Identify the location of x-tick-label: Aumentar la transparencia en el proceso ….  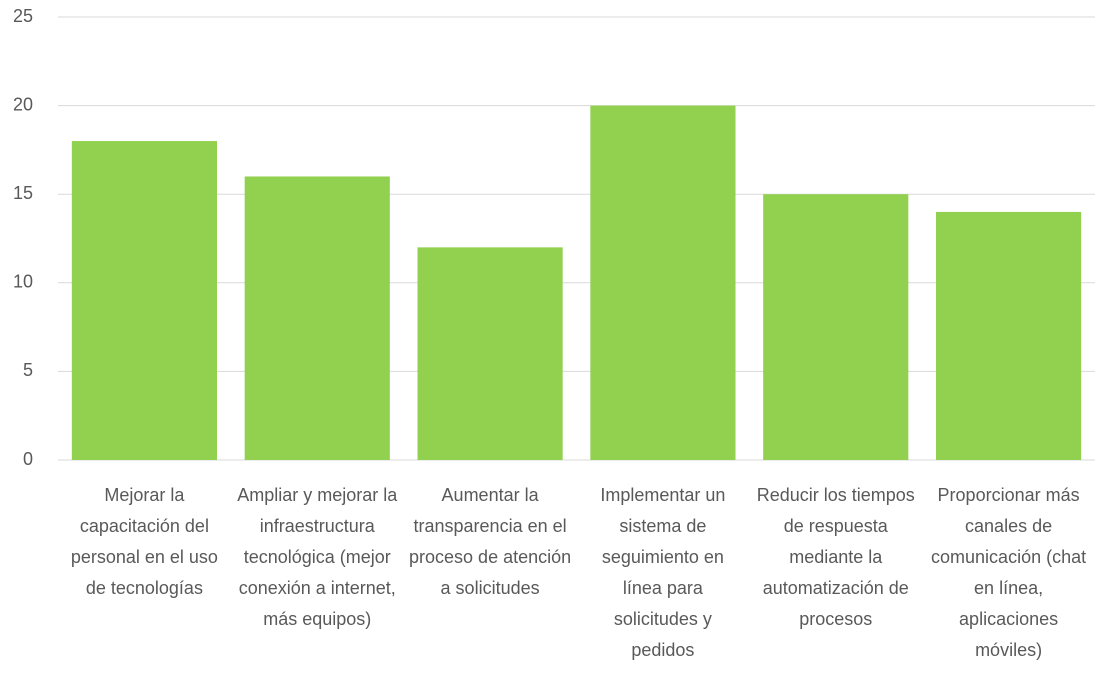
(490, 541).